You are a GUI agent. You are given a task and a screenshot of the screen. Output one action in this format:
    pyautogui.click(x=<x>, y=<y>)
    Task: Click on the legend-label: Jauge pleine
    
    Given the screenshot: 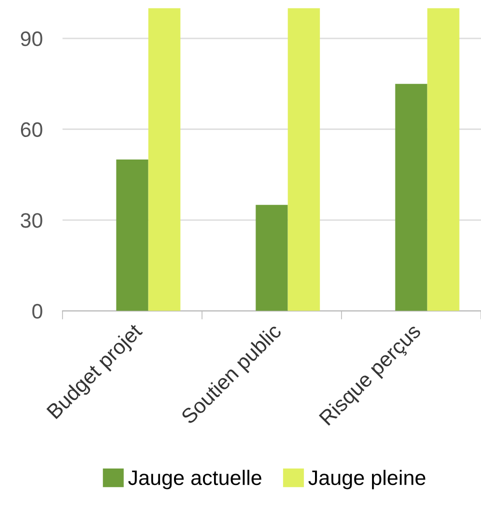 What is the action you would take?
    pyautogui.click(x=367, y=480)
    